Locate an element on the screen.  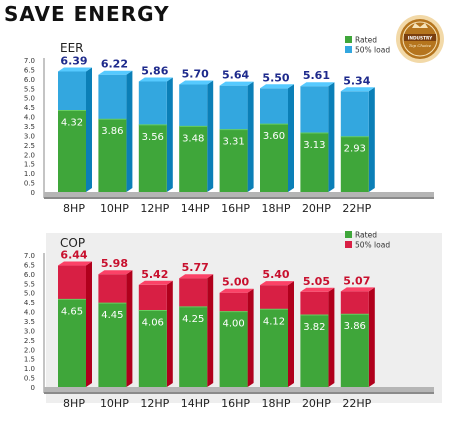
cop-rated-value-label: 4.25 is located at coordinates (193, 319).